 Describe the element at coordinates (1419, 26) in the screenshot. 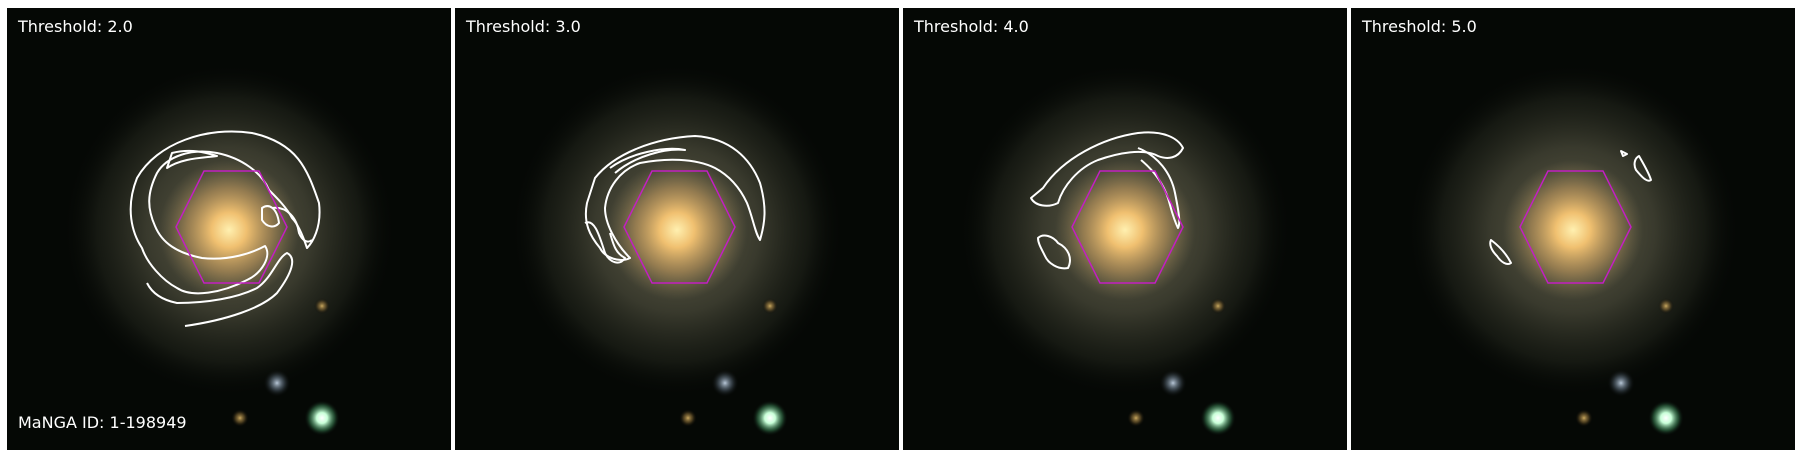

I see `panel-title: Threshold: 5.0` at that location.